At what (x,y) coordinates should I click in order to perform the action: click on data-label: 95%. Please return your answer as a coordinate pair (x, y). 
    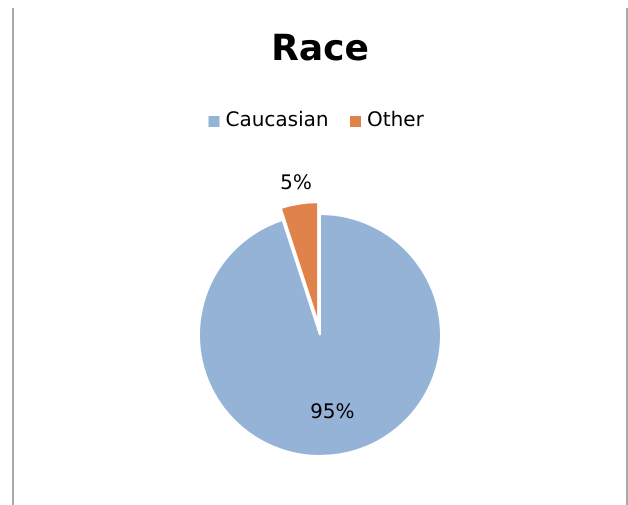
    Looking at the image, I should click on (332, 411).